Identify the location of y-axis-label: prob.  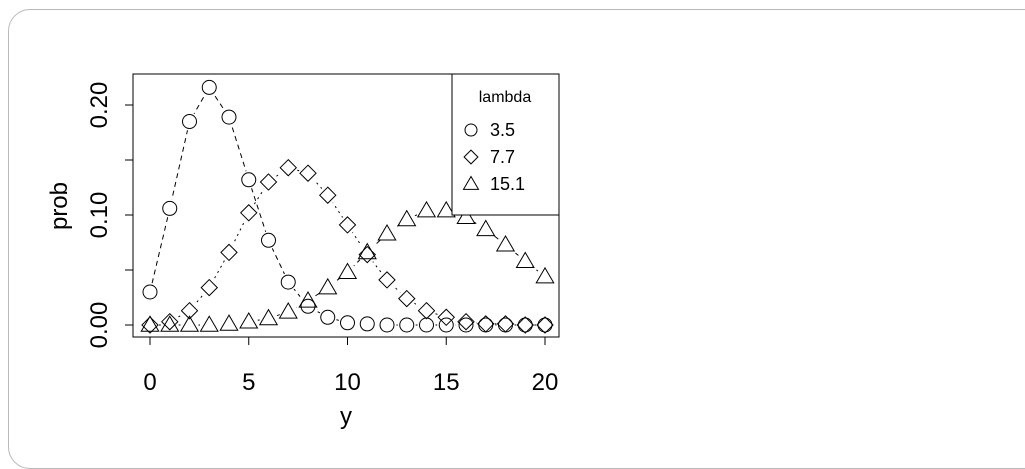
(59, 206).